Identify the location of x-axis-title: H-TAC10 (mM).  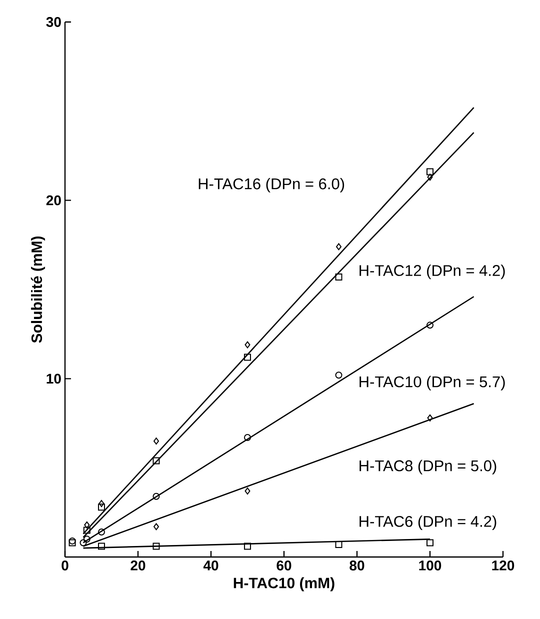
(284, 584).